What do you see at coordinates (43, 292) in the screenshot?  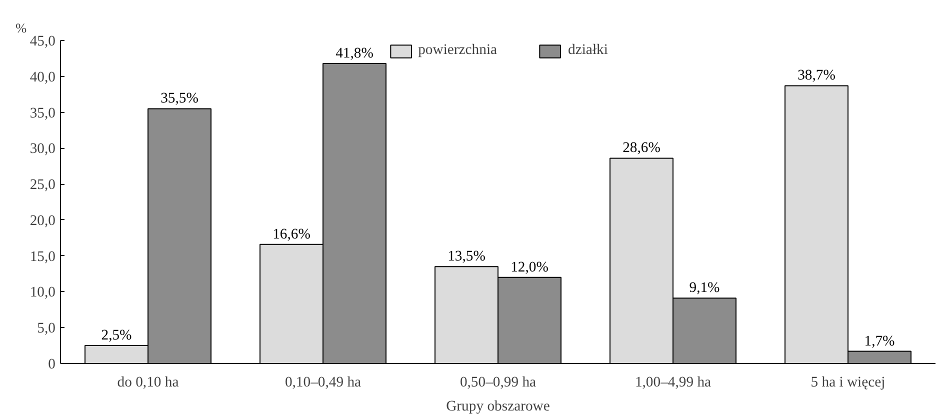 I see `y-tick-label: 10,0` at bounding box center [43, 292].